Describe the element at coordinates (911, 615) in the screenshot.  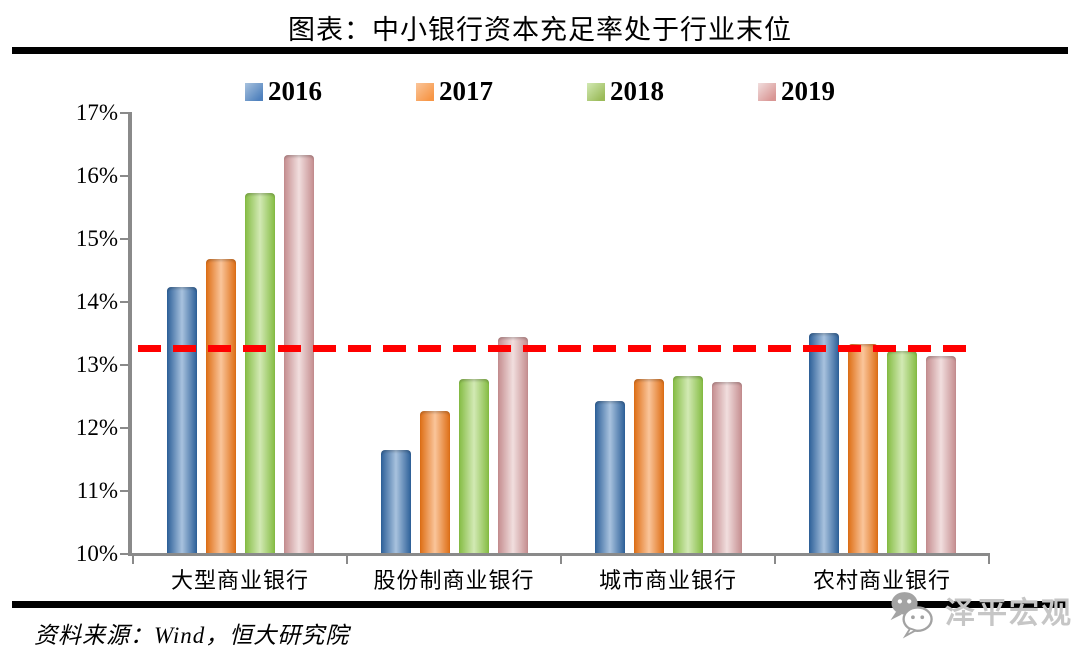
I see `wechat-icon` at that location.